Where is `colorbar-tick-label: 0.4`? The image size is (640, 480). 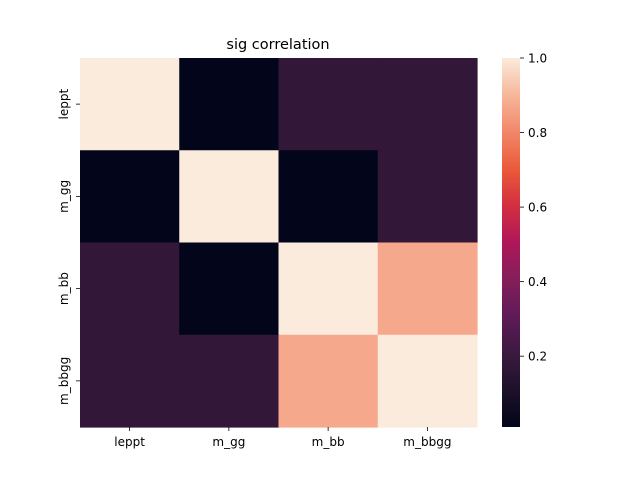 colorbar-tick-label: 0.4 is located at coordinates (537, 282).